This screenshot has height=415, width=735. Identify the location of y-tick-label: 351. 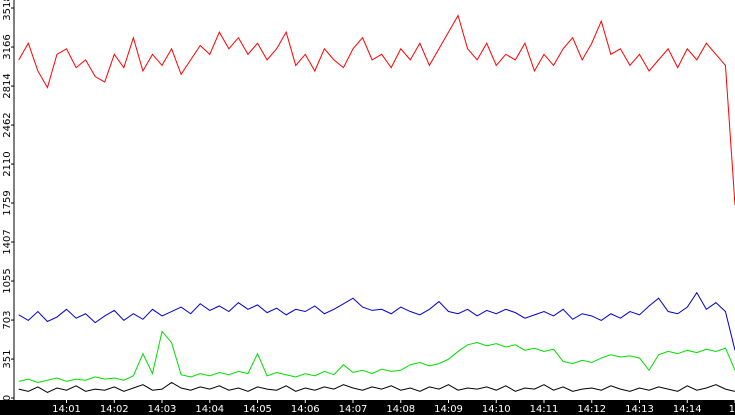
(7, 359).